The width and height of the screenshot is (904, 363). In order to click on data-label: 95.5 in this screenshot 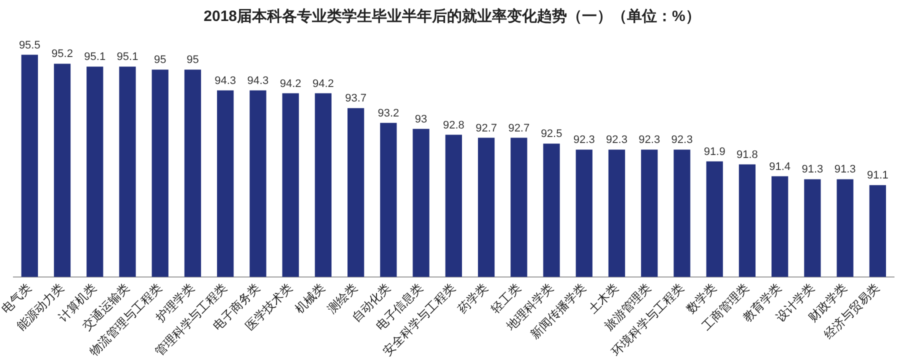, I will do `click(29, 45)`.